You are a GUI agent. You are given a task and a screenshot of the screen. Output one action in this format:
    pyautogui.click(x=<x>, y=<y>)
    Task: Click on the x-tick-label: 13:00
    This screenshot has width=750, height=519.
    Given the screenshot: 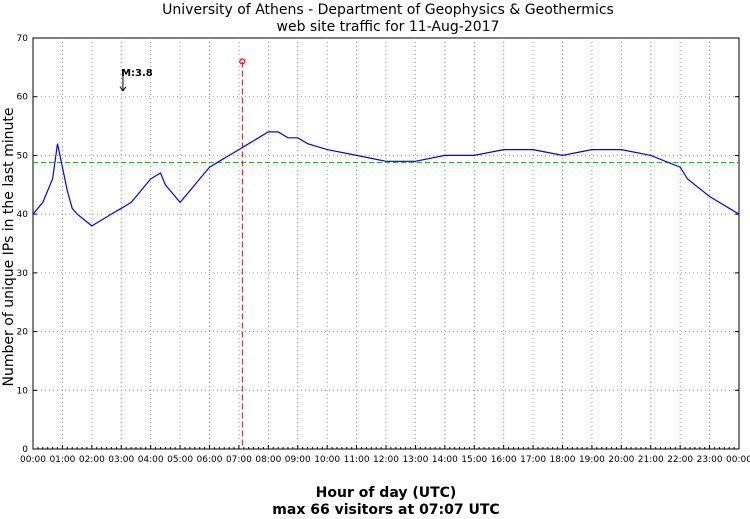 What is the action you would take?
    pyautogui.click(x=415, y=460)
    